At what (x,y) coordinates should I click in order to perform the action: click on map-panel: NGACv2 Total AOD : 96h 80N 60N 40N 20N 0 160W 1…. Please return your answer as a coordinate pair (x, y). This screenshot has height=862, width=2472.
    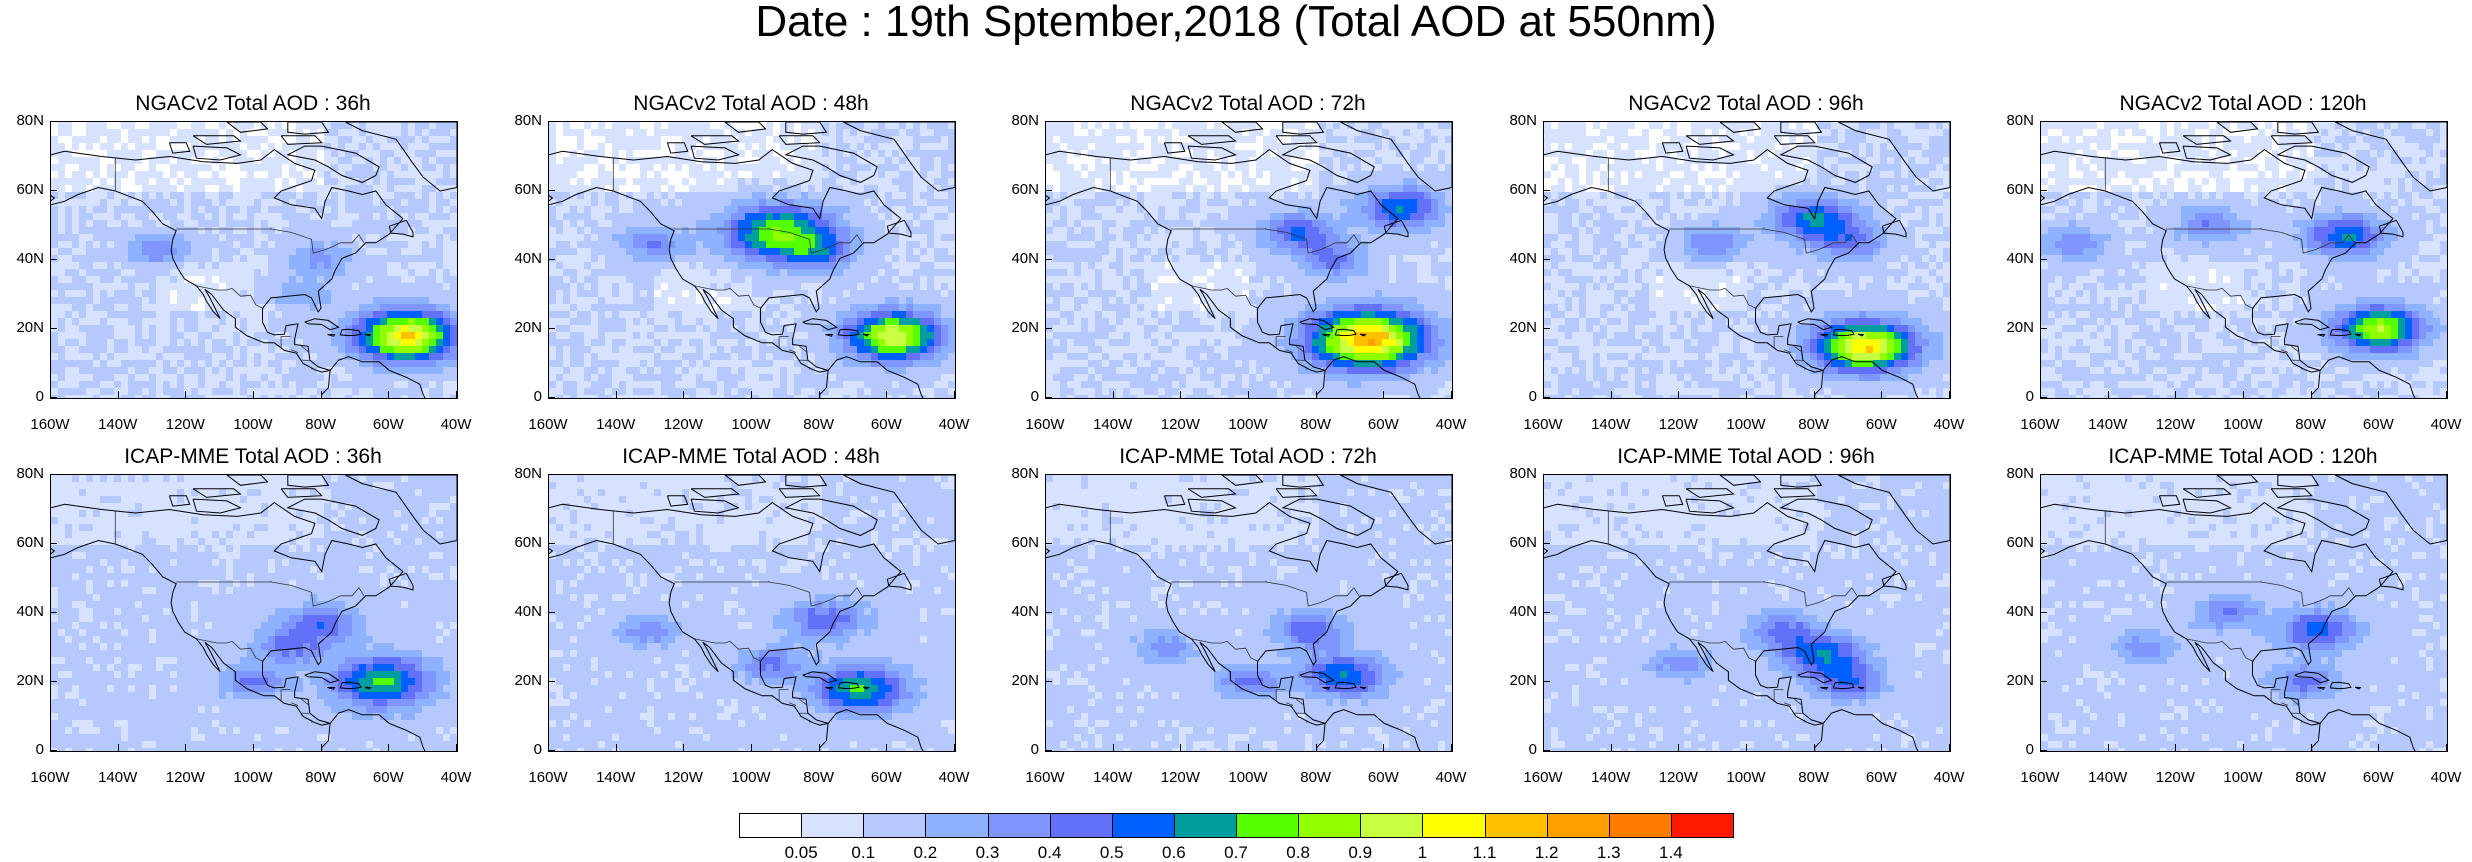
    Looking at the image, I should click on (1743, 291).